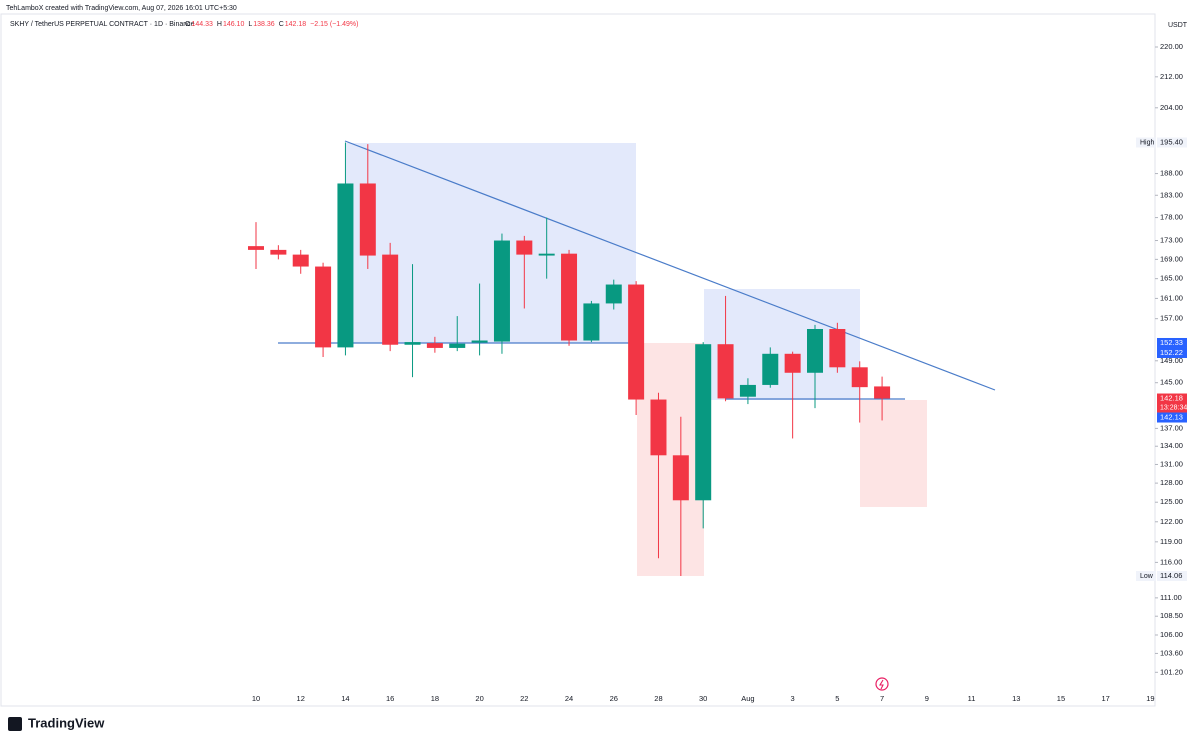 The width and height of the screenshot is (1200, 747). Describe the element at coordinates (1171, 352) in the screenshot. I see `price-label: 152.22` at that location.